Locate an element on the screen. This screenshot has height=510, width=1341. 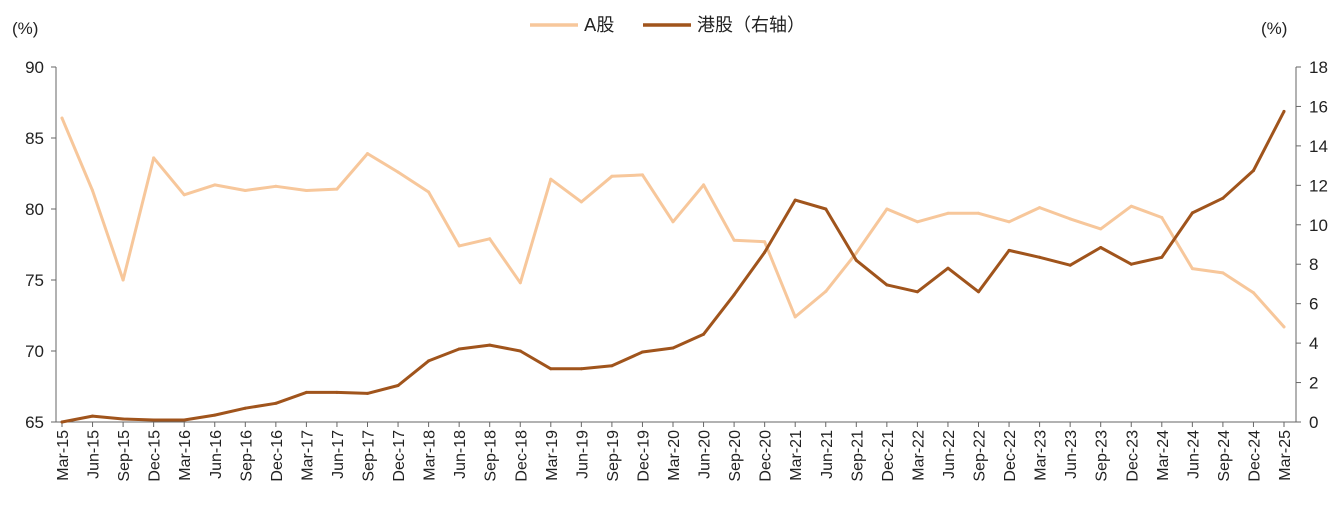
left-axis-unit: (%) is located at coordinates (25, 28).